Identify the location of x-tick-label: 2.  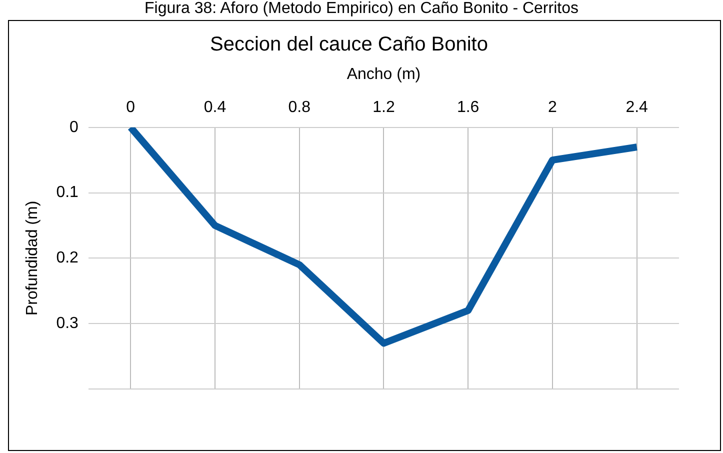
(552, 107).